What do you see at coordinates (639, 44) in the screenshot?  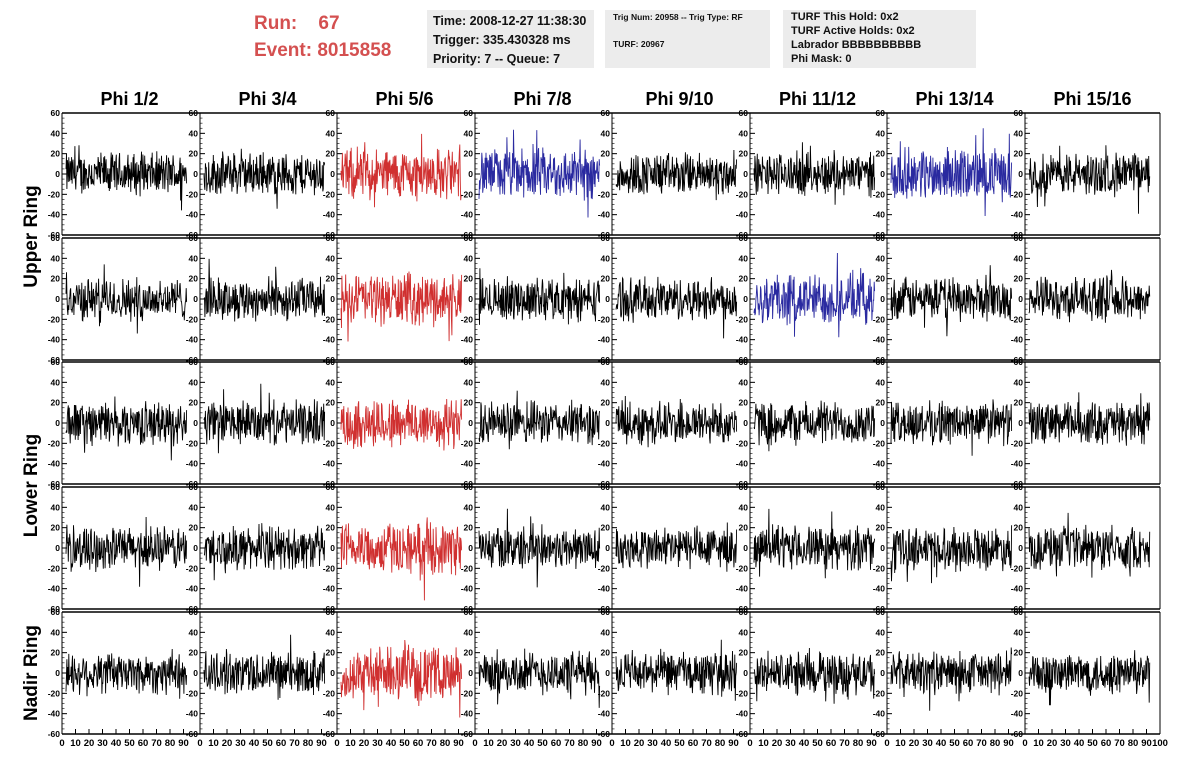 I see `turf-num-text: TURF: 20967` at bounding box center [639, 44].